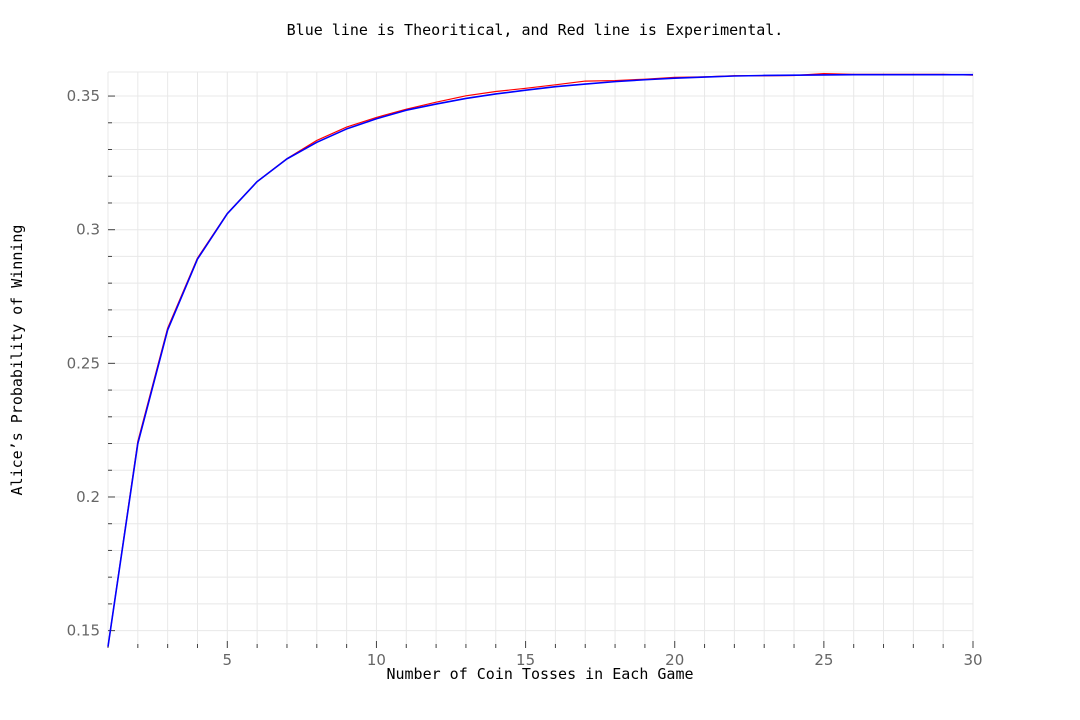 This screenshot has height=720, width=1080. Describe the element at coordinates (88, 497) in the screenshot. I see `y-tick-label: 0.2` at that location.